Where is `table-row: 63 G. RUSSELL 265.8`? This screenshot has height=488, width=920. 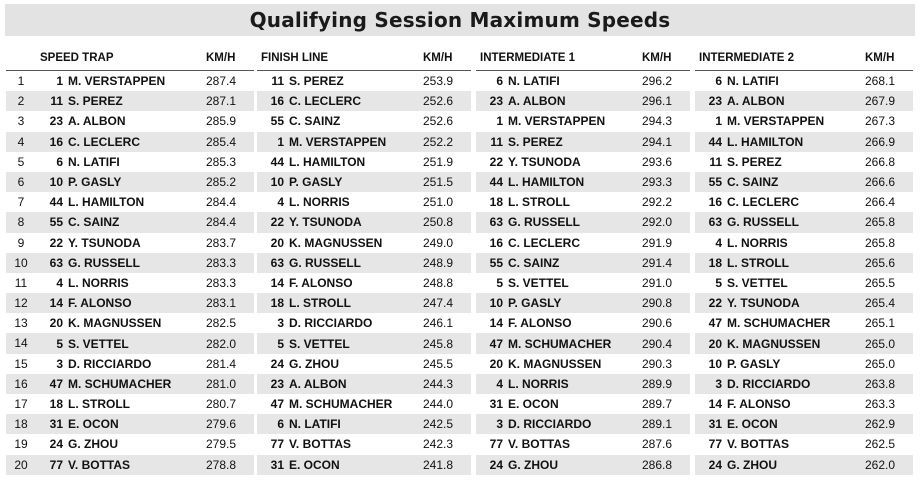 table-row: 63 G. RUSSELL 265.8 is located at coordinates (804, 222).